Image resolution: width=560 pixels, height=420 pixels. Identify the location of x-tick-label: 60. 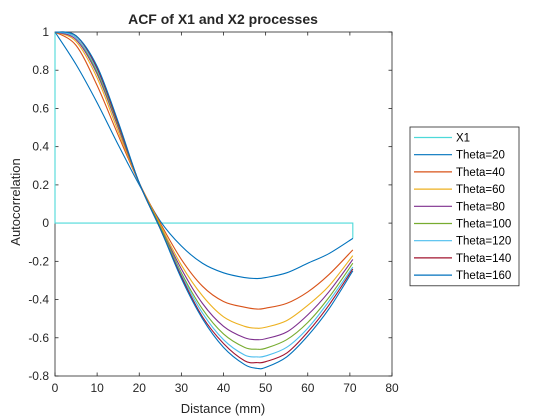
(308, 388).